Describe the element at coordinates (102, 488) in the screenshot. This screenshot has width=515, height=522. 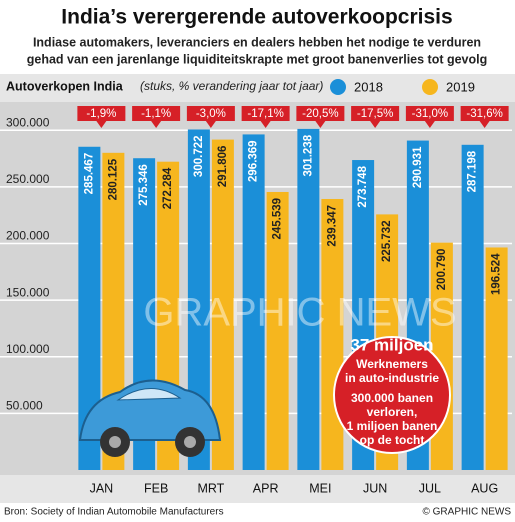
I see `x-tick-label: JAN` at that location.